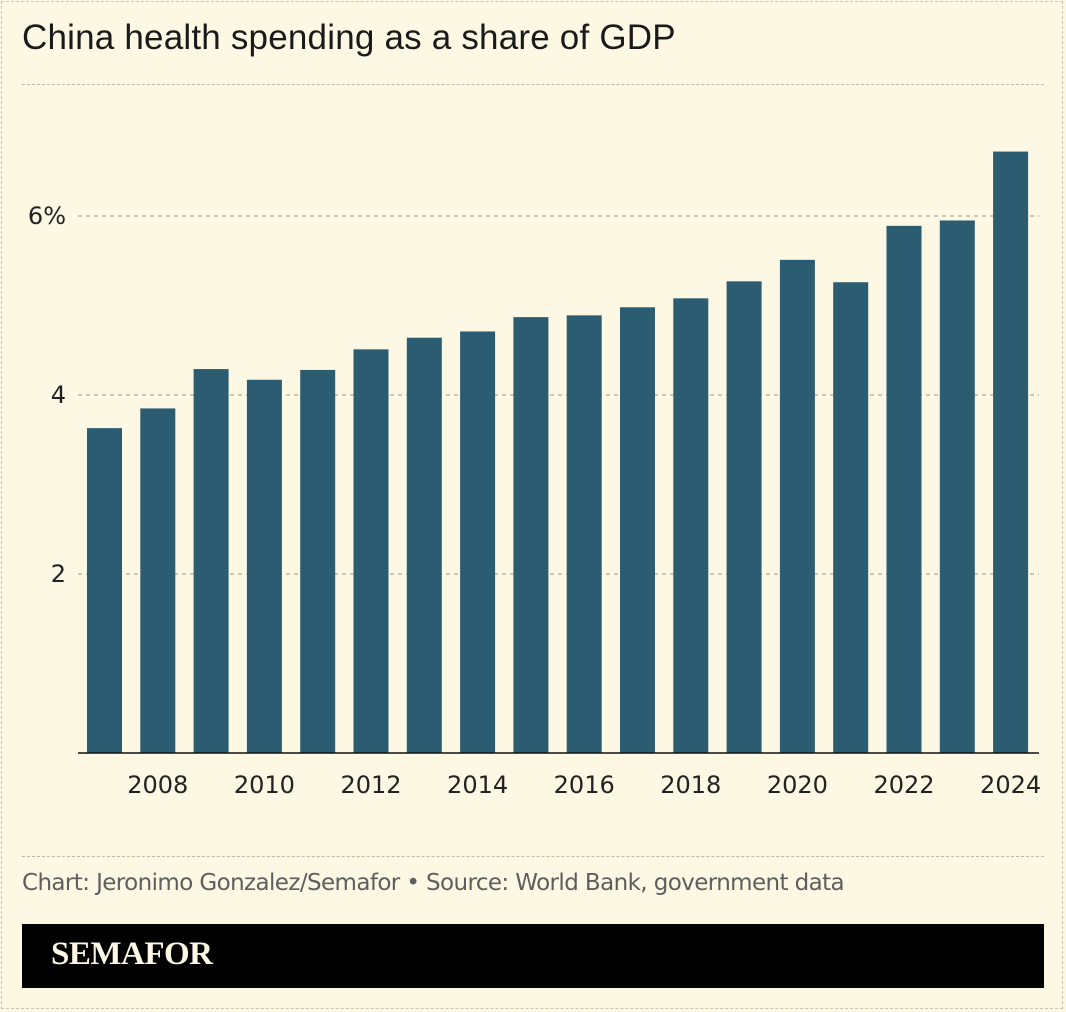  Describe the element at coordinates (797, 506) in the screenshot. I see `bar-2020` at that location.